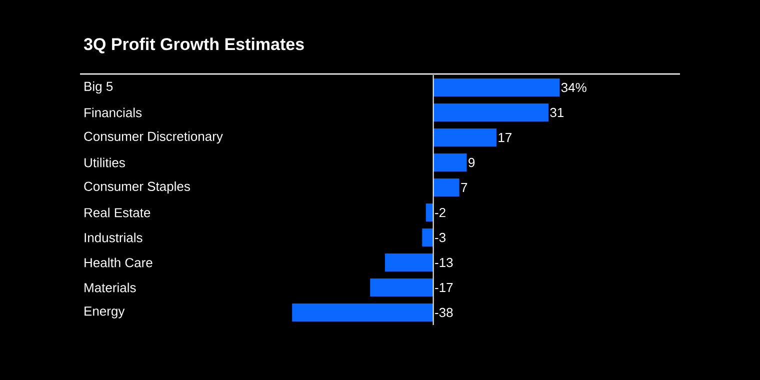  What do you see at coordinates (118, 263) in the screenshot?
I see `y-tick-label: Health Care` at bounding box center [118, 263].